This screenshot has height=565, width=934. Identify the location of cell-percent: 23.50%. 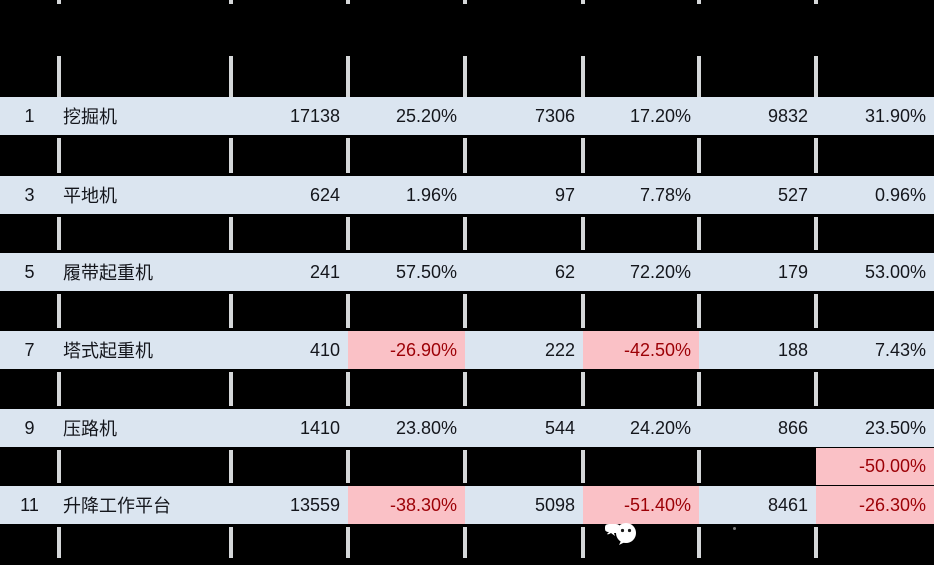
(895, 427).